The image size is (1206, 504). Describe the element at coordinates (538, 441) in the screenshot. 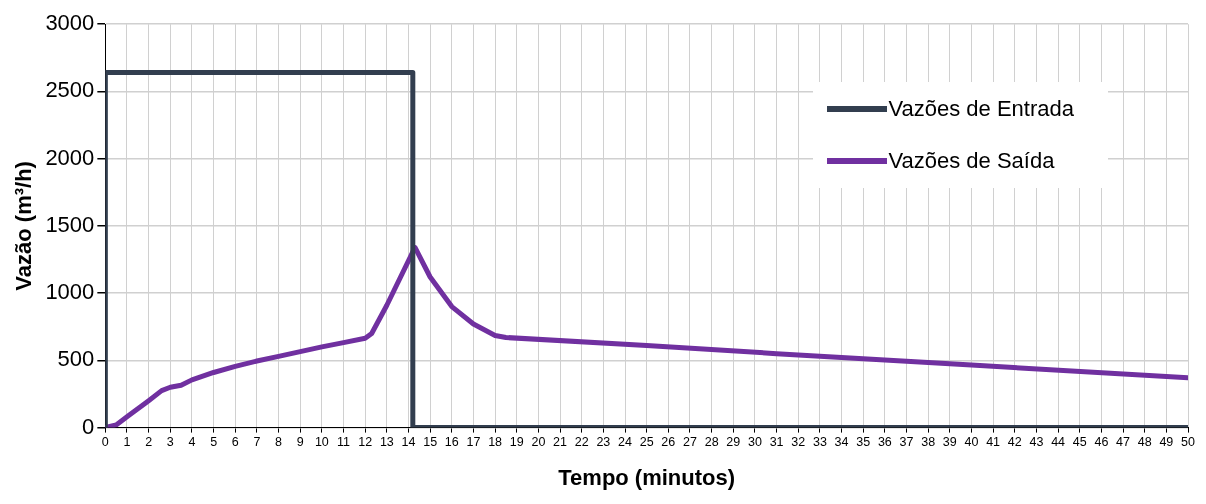

I see `x-tick-label: 20` at that location.